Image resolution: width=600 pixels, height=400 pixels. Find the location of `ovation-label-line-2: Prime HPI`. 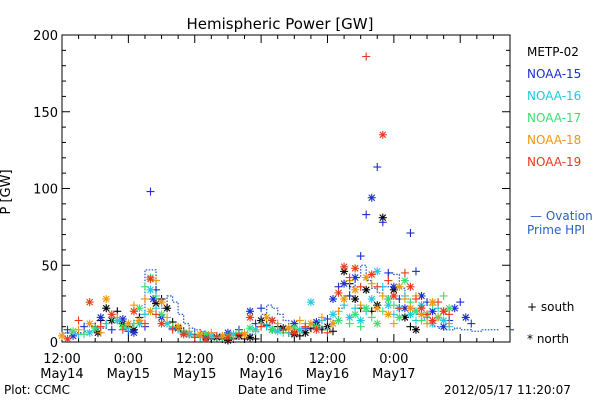

ovation-label-line-2: Prime HPI is located at coordinates (556, 230).